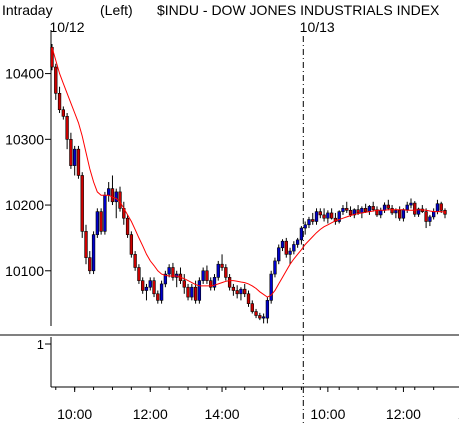 Image resolution: width=459 pixels, height=429 pixels. I want to click on price-tick-label: 10400, so click(24, 74).